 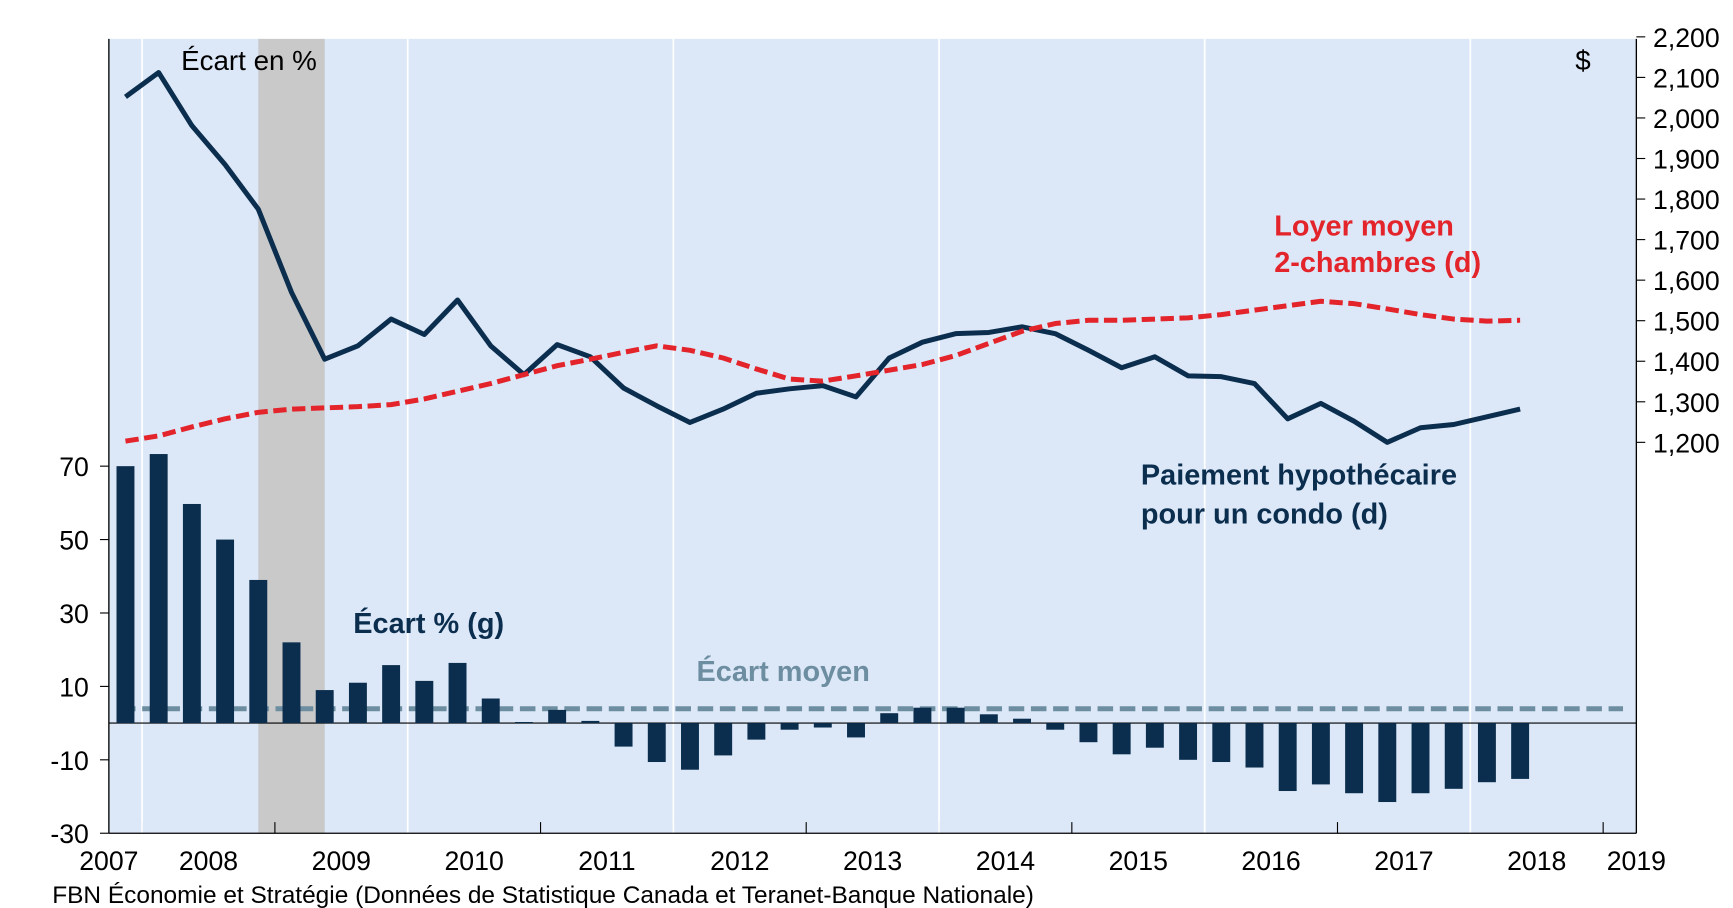 What do you see at coordinates (1264, 514) in the screenshot?
I see `series-label: pour un condo (d)` at bounding box center [1264, 514].